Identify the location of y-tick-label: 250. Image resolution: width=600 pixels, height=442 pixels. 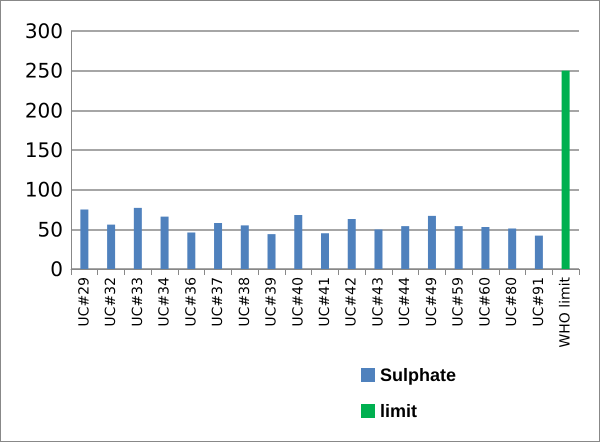
(43, 70).